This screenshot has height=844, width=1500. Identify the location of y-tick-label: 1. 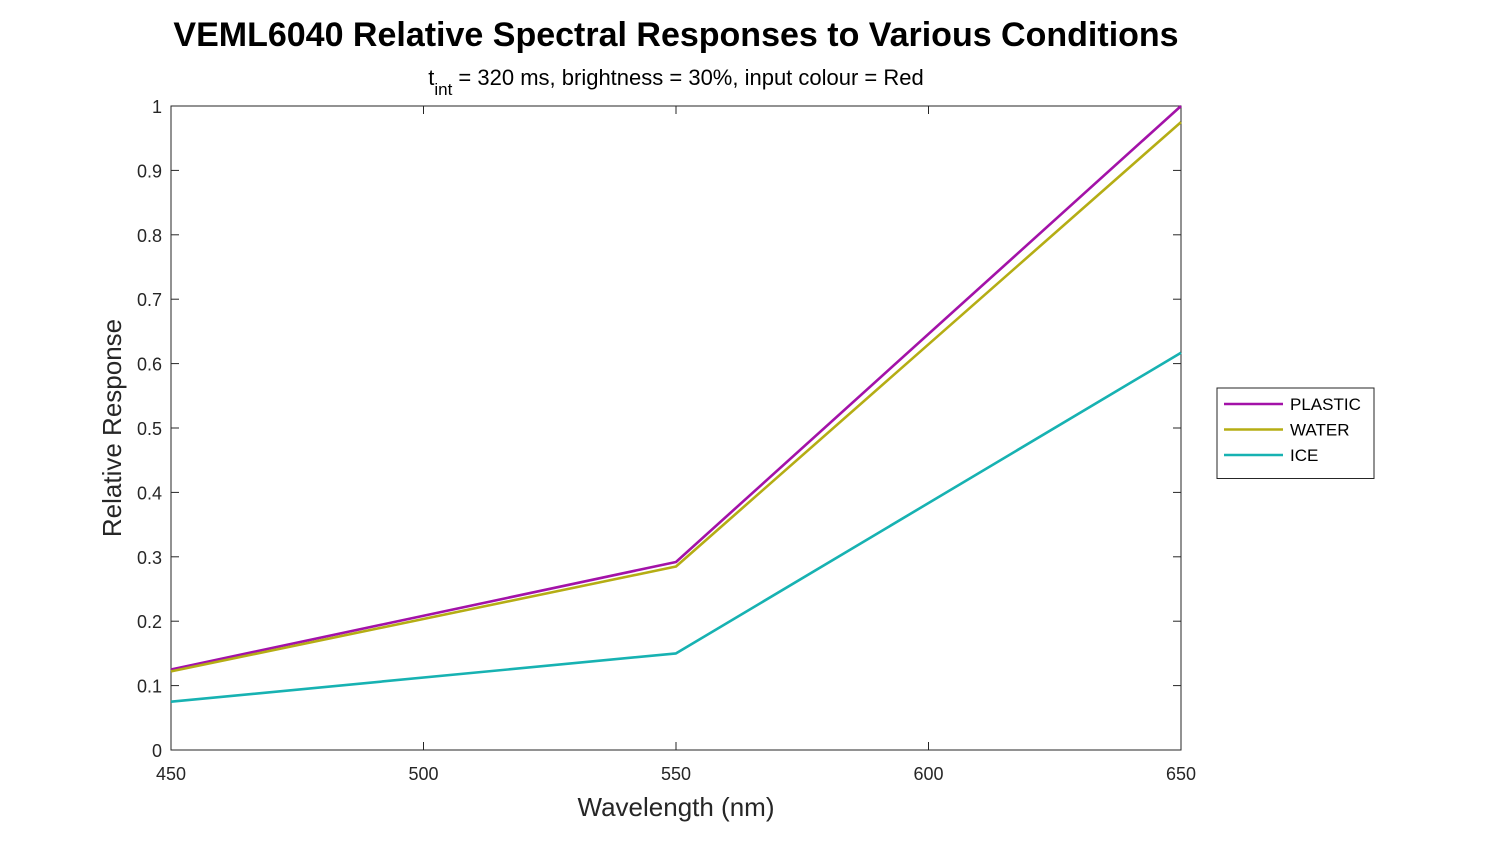
(157, 107).